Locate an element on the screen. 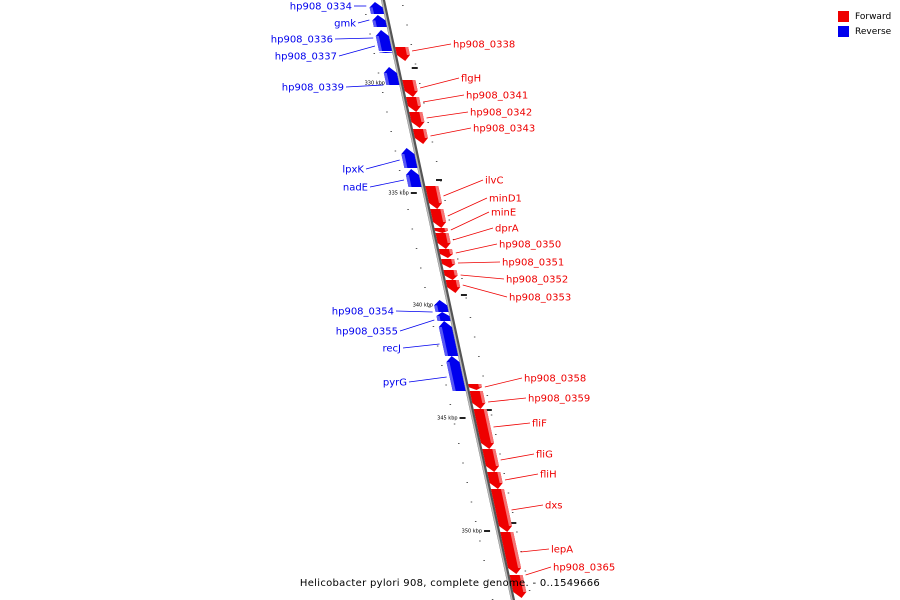 The width and height of the screenshot is (900, 600). gene-label: hp908_0350 is located at coordinates (530, 245).